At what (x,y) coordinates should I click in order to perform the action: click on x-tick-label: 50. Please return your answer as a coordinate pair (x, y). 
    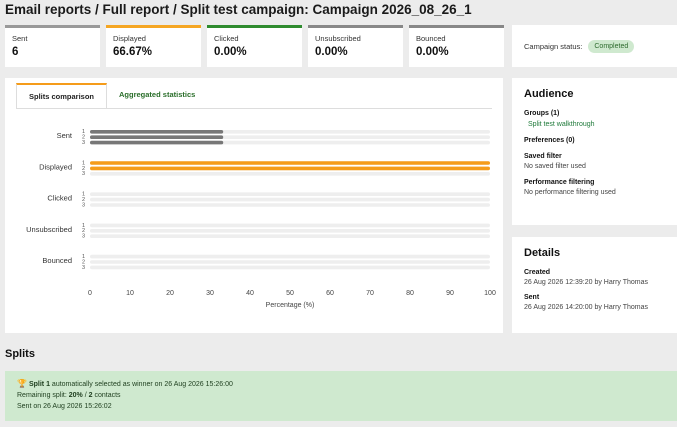
    Looking at the image, I should click on (290, 293).